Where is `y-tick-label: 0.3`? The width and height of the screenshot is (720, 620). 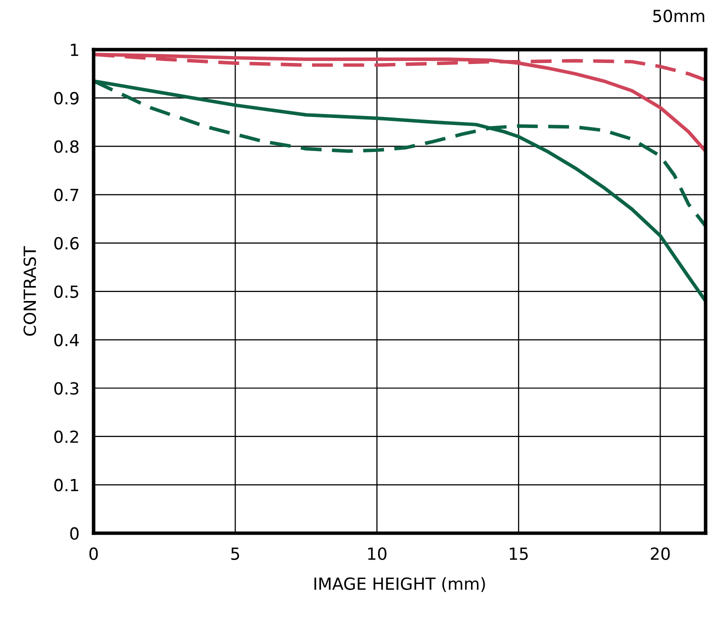
y-tick-label: 0.3 is located at coordinates (66, 388).